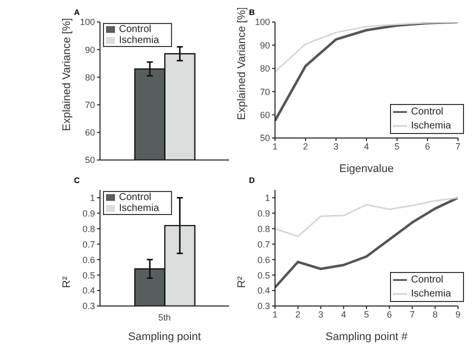 Image resolution: width=474 pixels, height=354 pixels. Describe the element at coordinates (164, 317) in the screenshot. I see `x-tick-label: 5th` at that location.